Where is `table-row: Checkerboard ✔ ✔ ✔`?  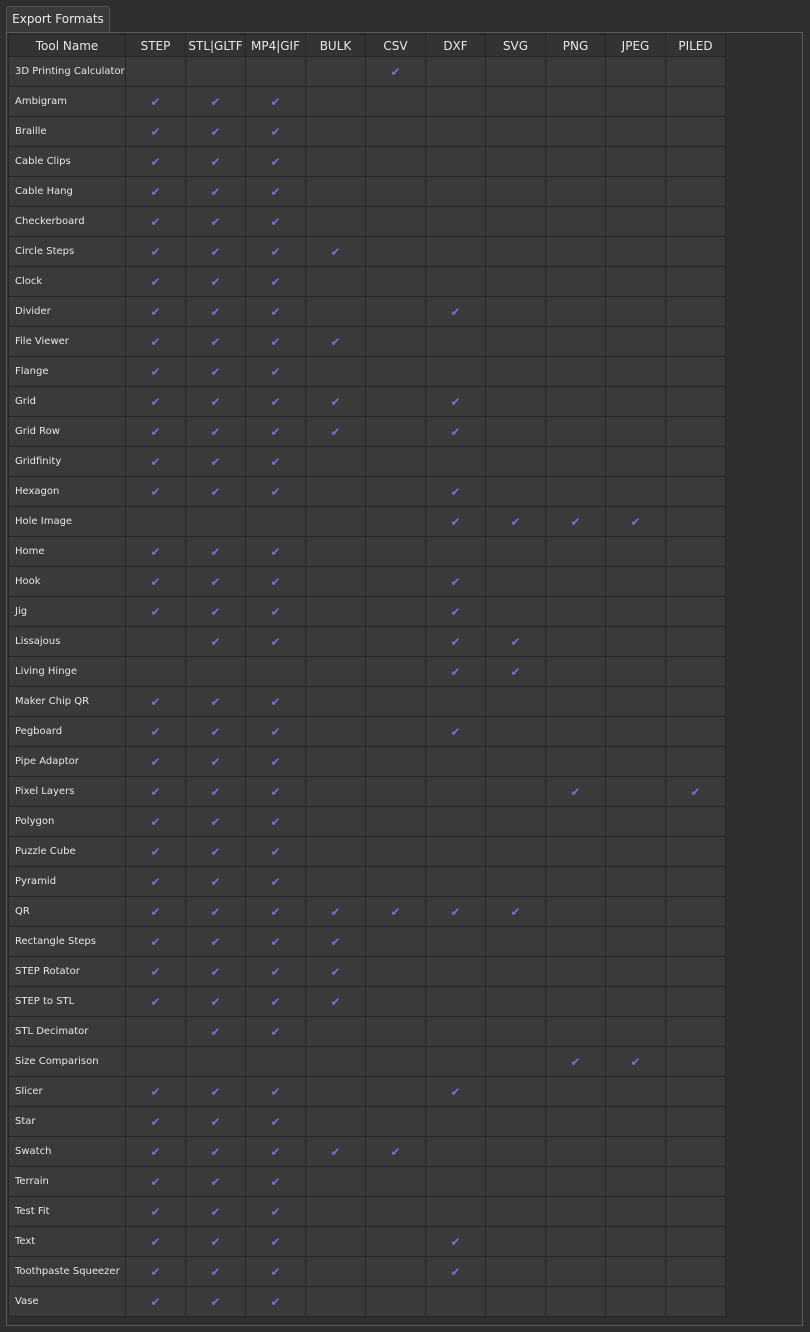 table-row: Checkerboard ✔ ✔ ✔ is located at coordinates (367, 221).